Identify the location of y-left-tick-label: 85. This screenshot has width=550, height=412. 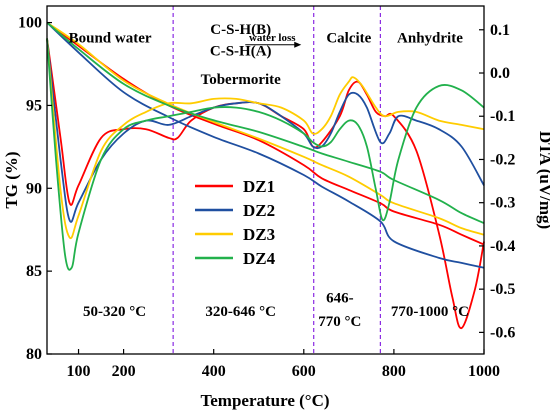
(34, 271).